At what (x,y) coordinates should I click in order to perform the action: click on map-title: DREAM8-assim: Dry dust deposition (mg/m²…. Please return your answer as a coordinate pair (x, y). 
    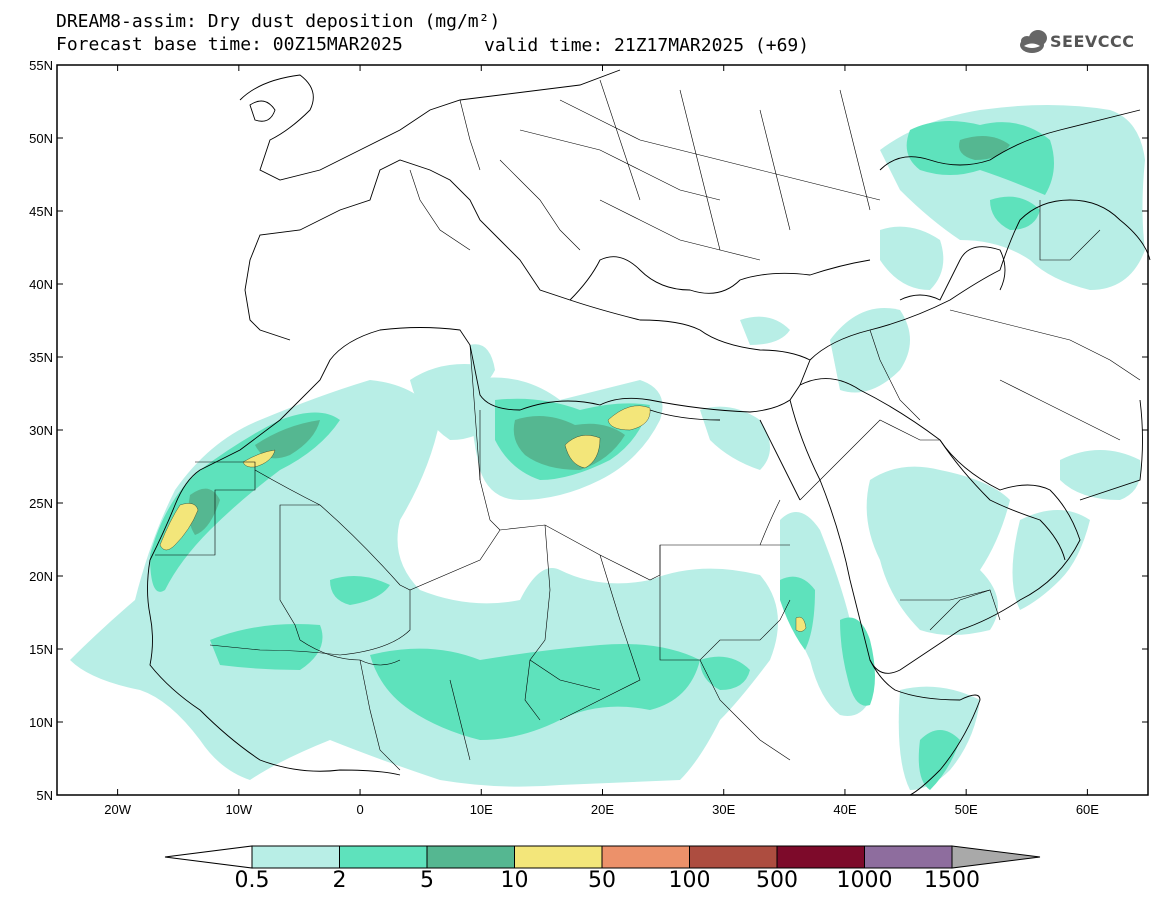
    Looking at the image, I should click on (278, 21).